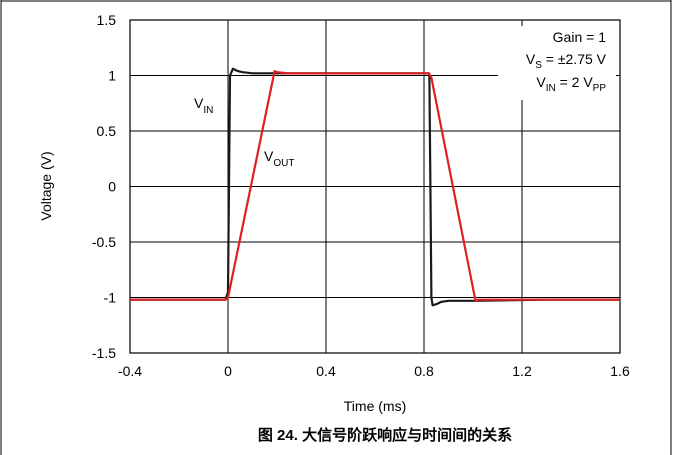 This screenshot has height=455, width=673. I want to click on y-tick-label: -1, so click(110, 298).